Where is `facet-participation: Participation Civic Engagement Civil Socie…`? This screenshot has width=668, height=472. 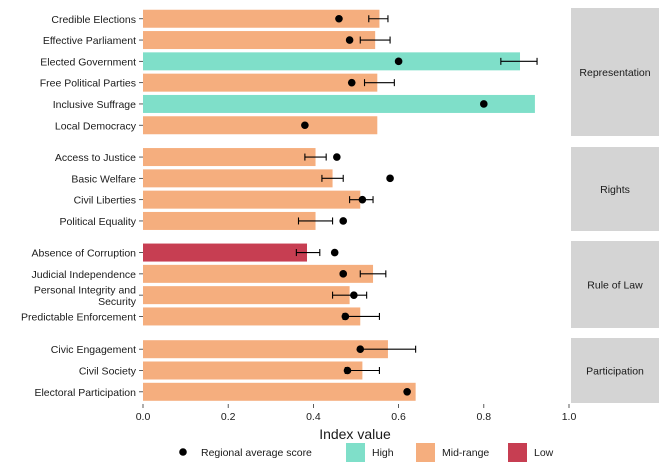
facet-participation: Participation Civic Engagement Civil Socie… is located at coordinates (346, 370).